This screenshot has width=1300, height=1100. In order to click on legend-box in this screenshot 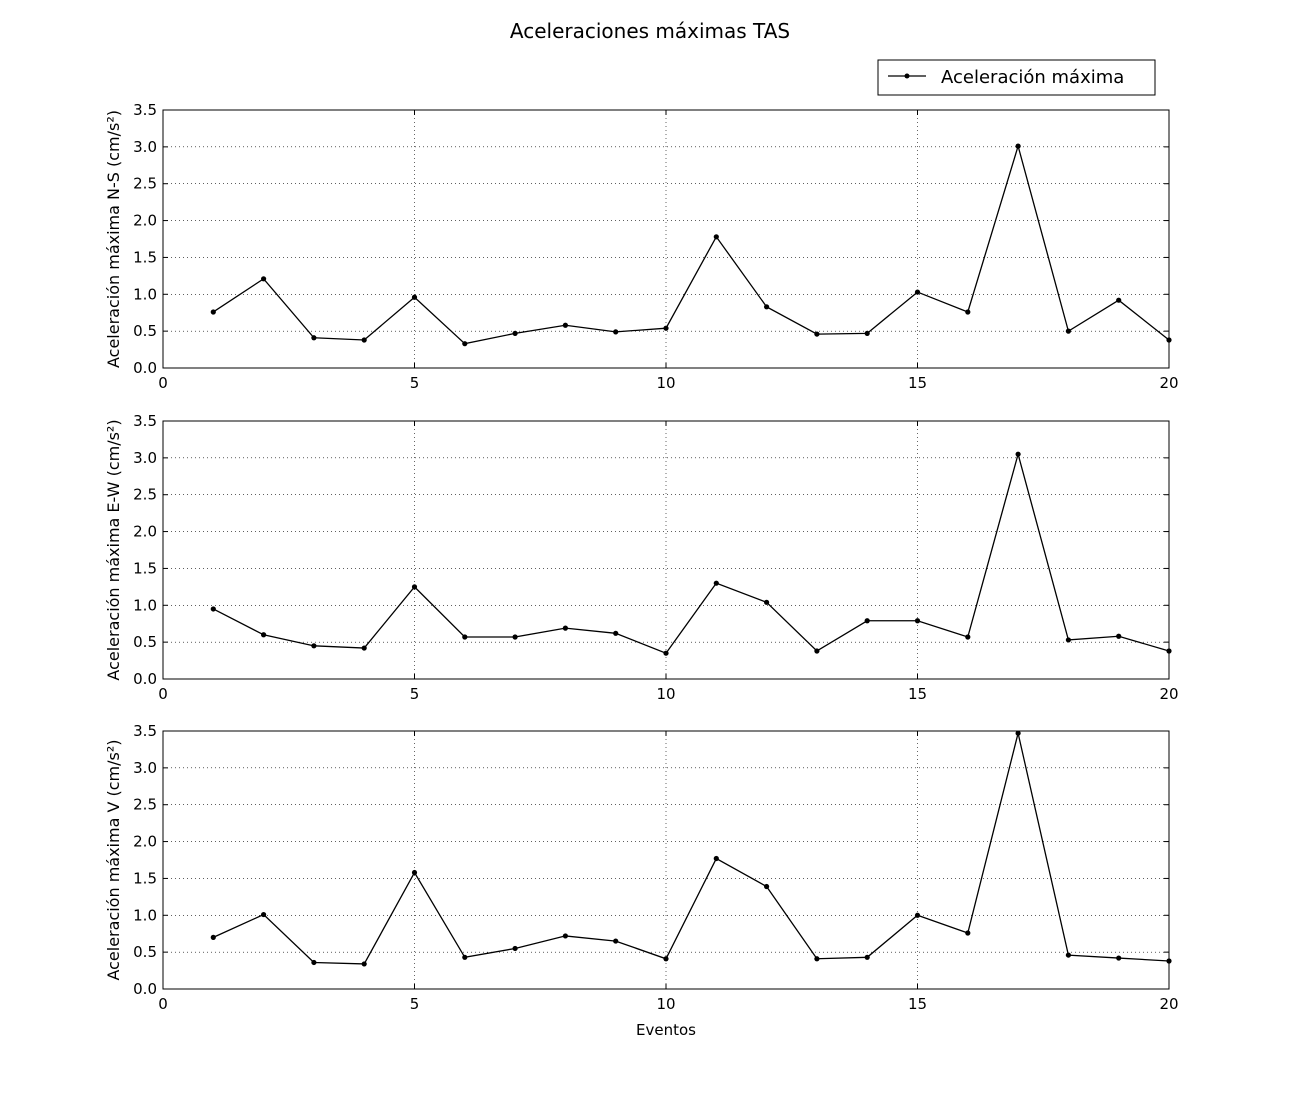, I will do `click(1016, 77)`.